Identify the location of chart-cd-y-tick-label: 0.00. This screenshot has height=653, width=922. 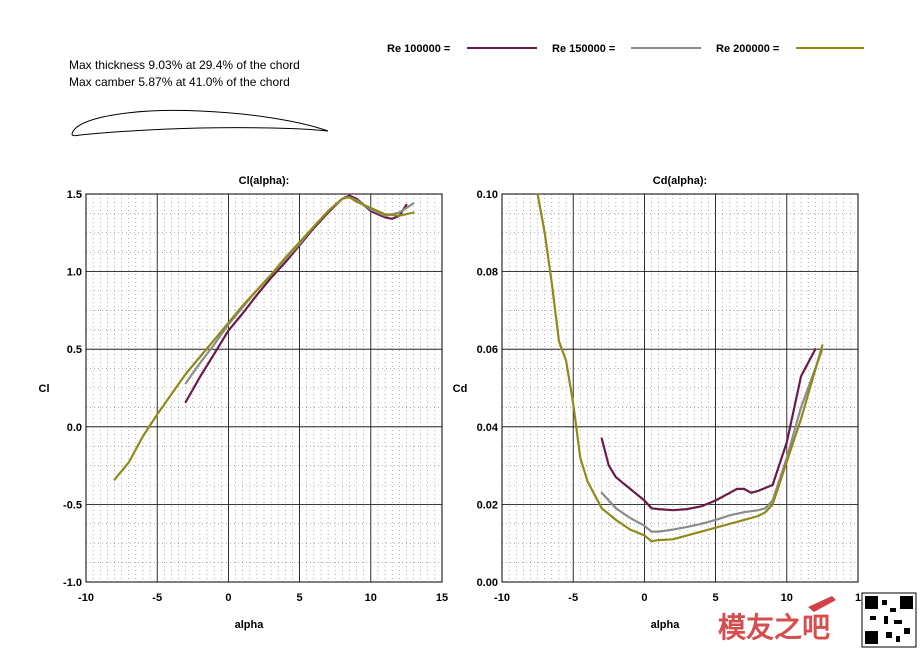
(487, 583).